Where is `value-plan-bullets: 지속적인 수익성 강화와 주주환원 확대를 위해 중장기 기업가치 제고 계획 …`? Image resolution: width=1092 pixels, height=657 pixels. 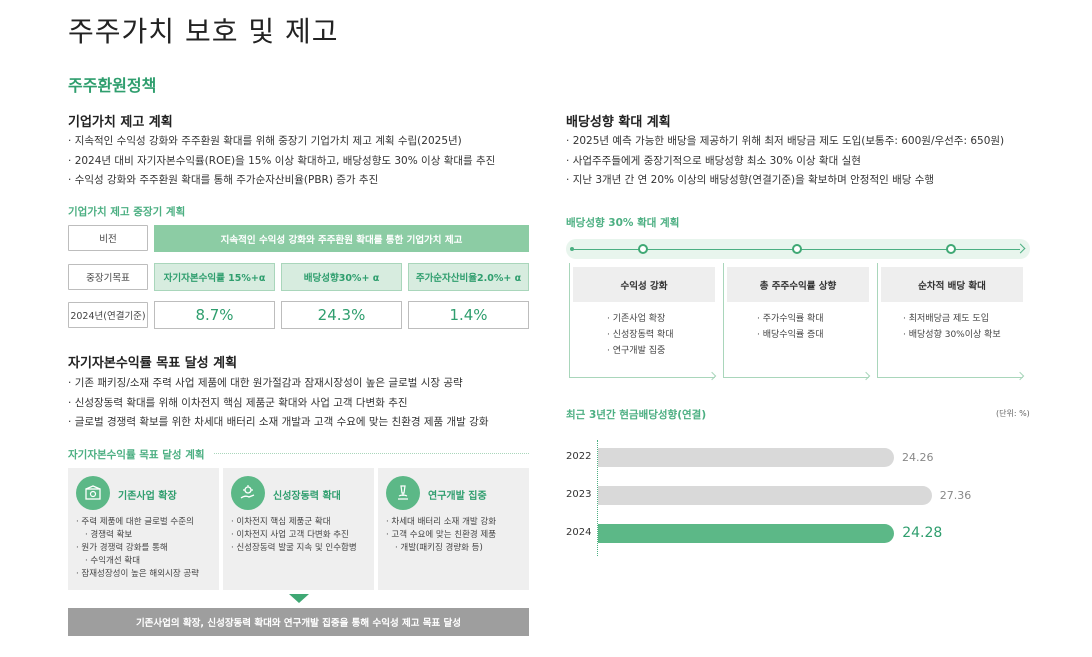
value-plan-bullets: 지속적인 수익성 강화와 주주환원 확대를 위해 중장기 기업가치 제고 계획 … is located at coordinates (282, 161).